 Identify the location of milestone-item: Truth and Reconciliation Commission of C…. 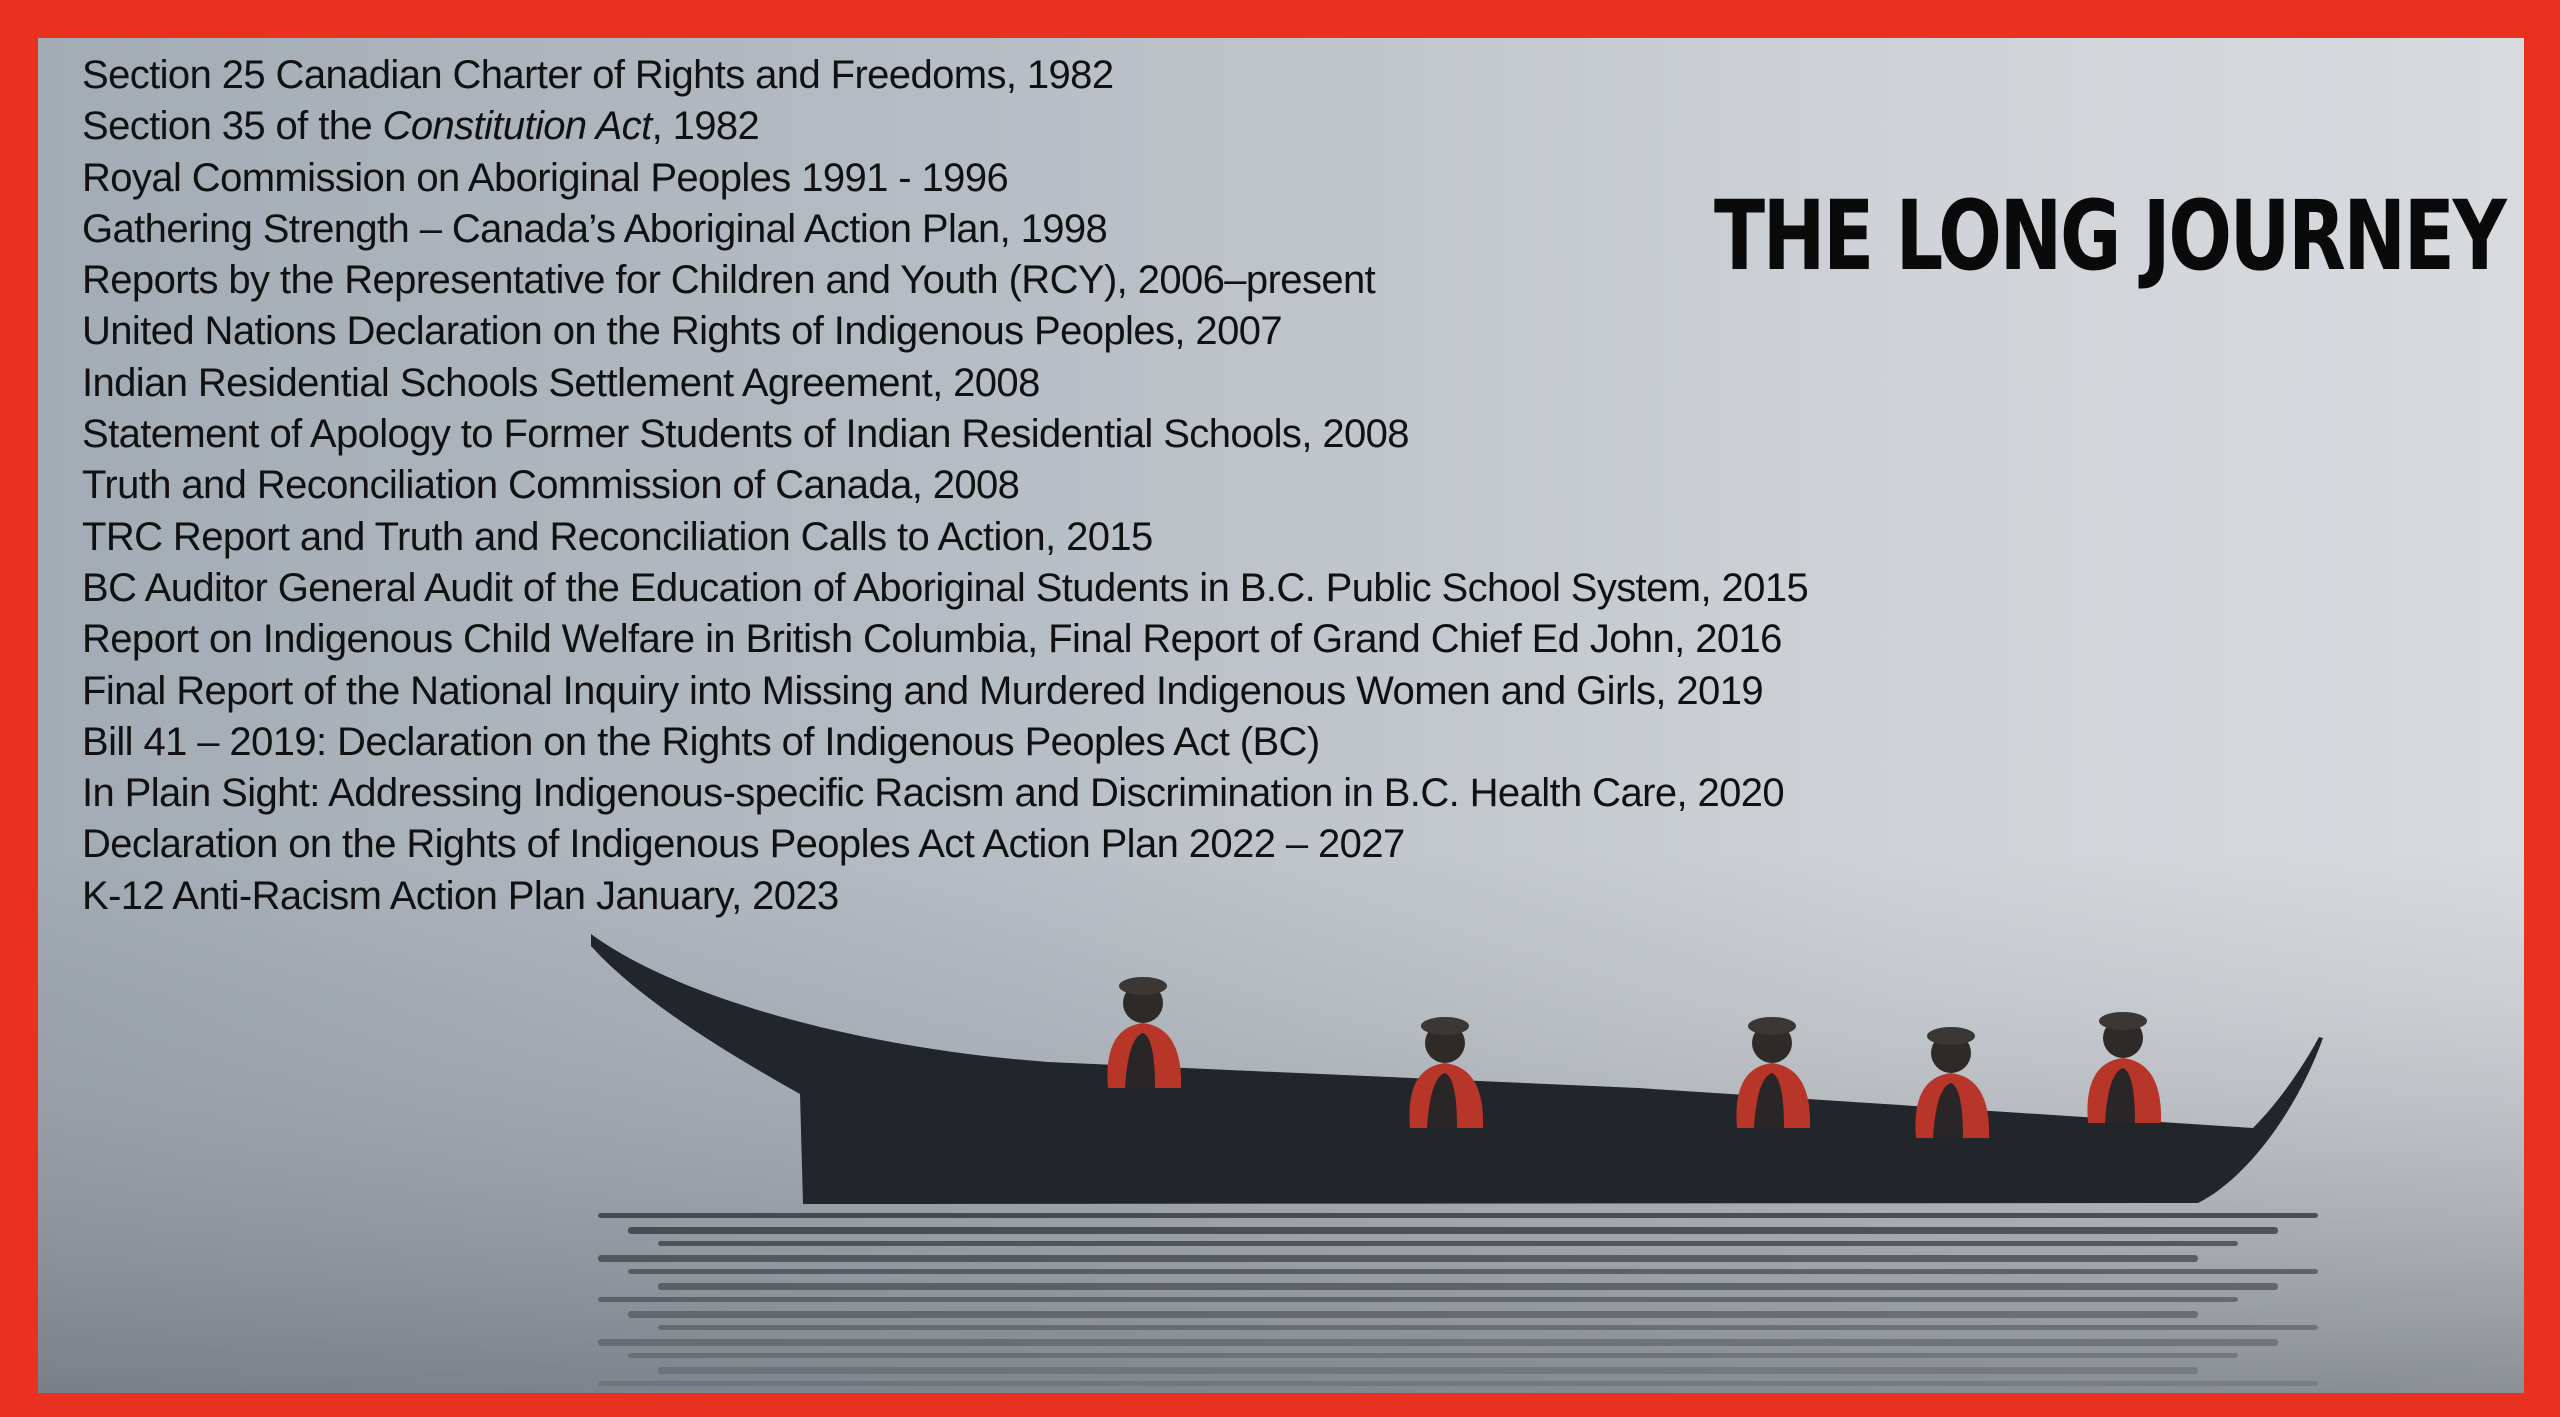
(551, 485).